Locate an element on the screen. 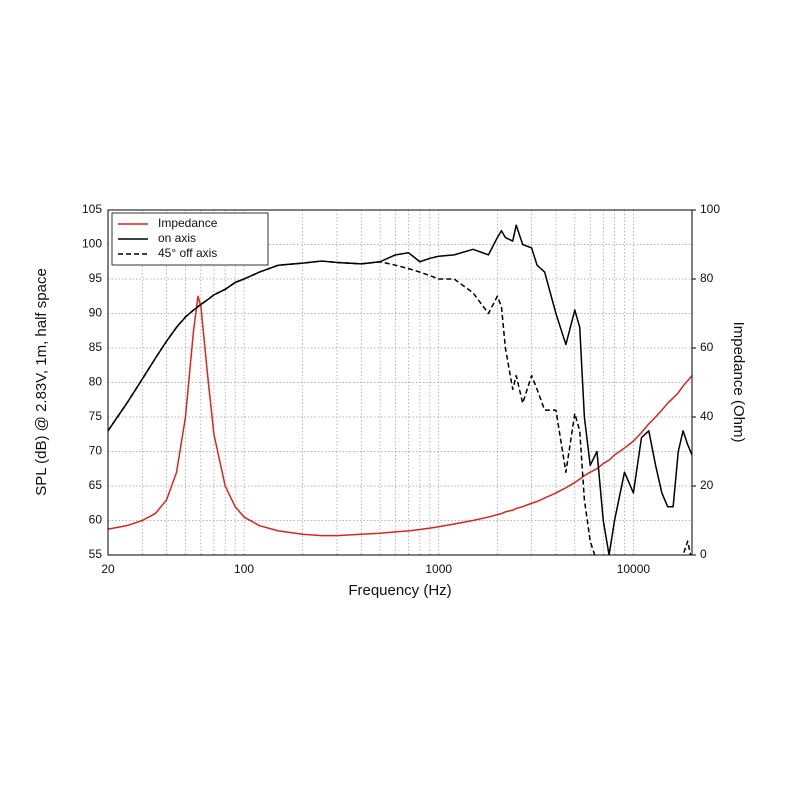 Image resolution: width=800 pixels, height=805 pixels. y-tick-label: 75 is located at coordinates (96, 416).